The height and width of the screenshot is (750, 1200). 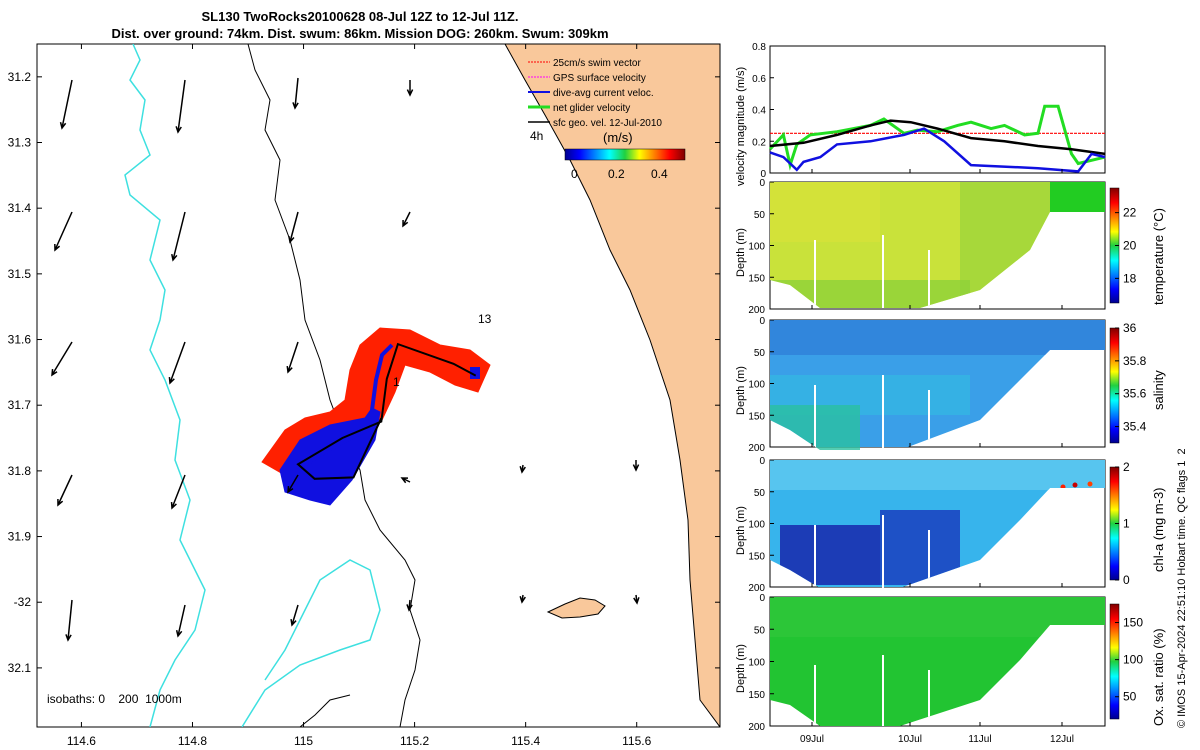 What do you see at coordinates (1158, 529) in the screenshot?
I see `chlorophyll-colorbar-label: chl-a (mg m-3)` at bounding box center [1158, 529].